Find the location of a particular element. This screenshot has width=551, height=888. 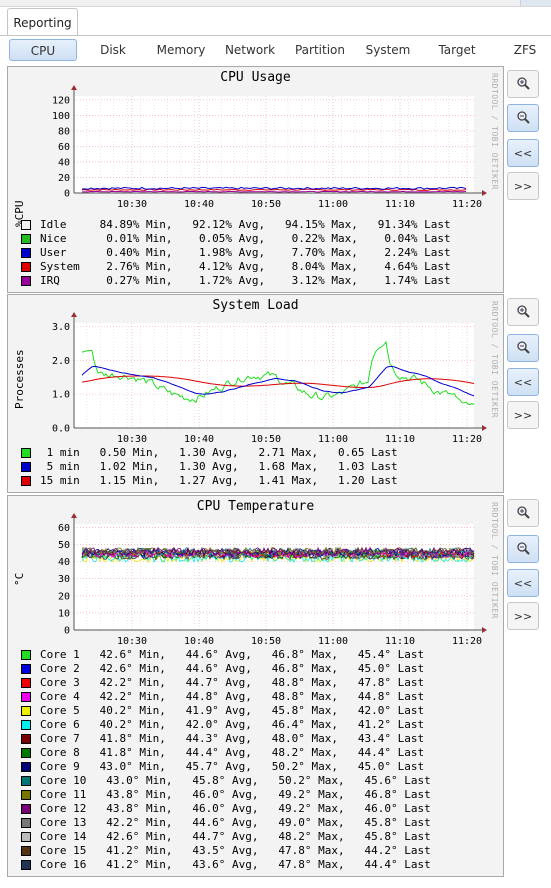

graph-title: System Load is located at coordinates (255, 305).